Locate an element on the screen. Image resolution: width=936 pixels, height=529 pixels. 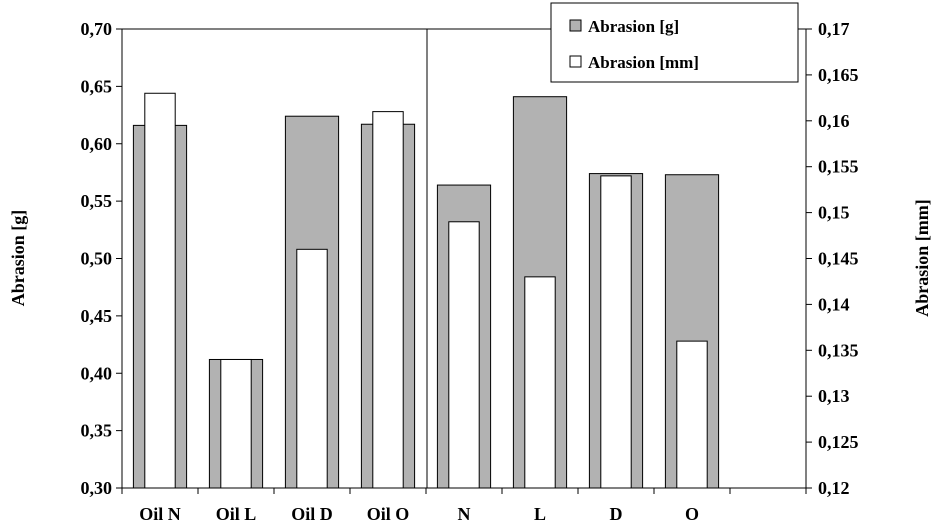
x-category-label: L is located at coordinates (540, 514).